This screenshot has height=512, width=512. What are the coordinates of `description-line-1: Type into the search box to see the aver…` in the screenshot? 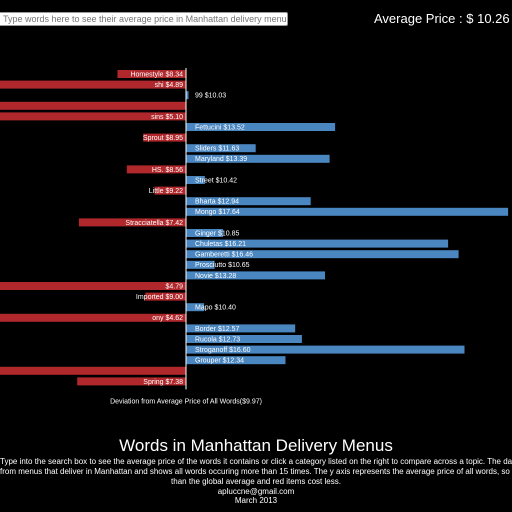 It's located at (256, 461).